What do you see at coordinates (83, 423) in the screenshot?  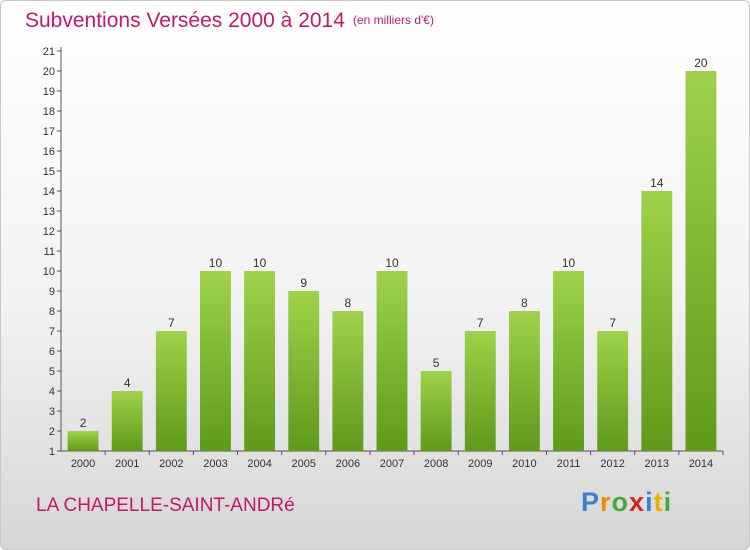 I see `data-label: 2` at bounding box center [83, 423].